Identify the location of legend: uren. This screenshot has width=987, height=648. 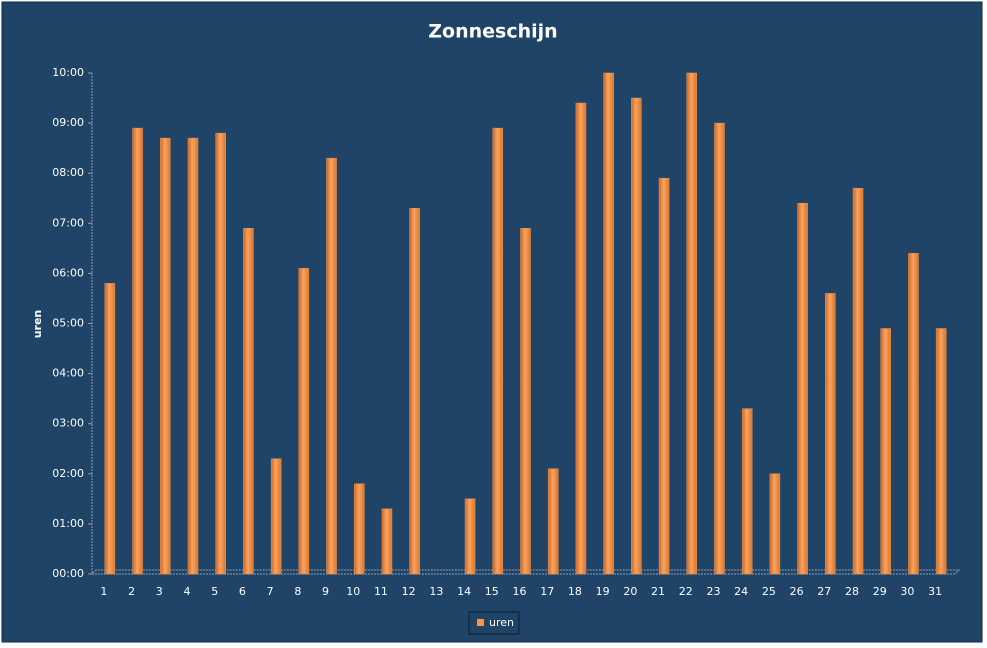
(494, 623).